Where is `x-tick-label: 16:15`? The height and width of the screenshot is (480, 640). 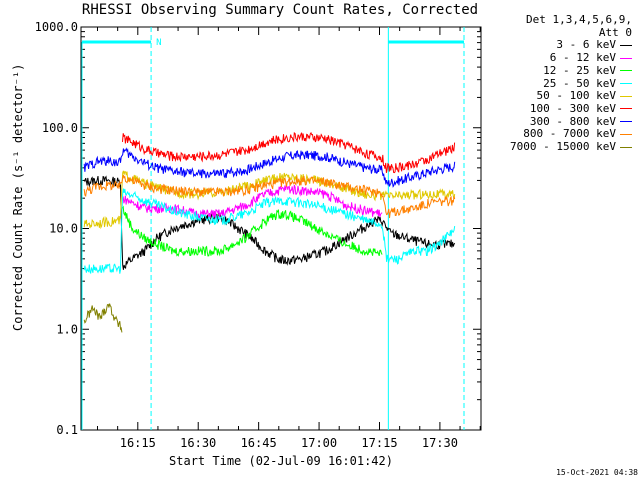
x-tick-label: 16:15 is located at coordinates (138, 443).